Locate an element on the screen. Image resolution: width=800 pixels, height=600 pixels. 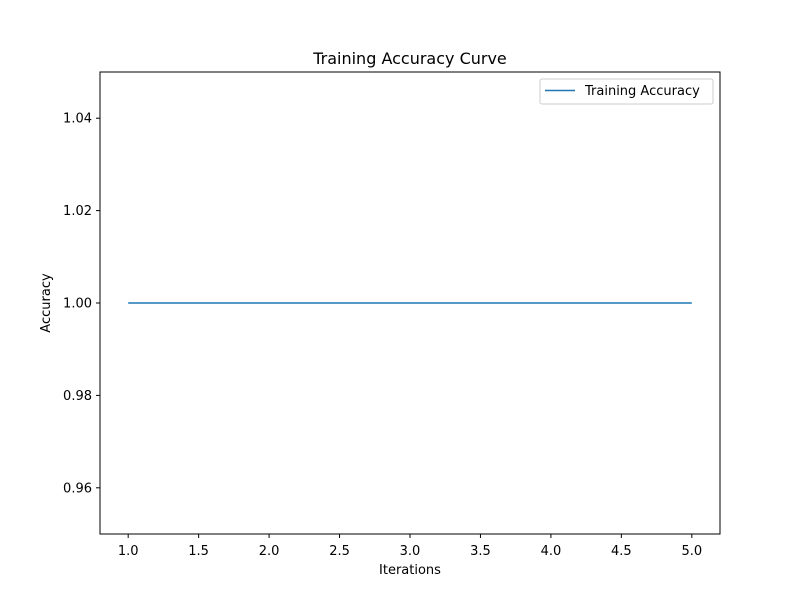
y-tick-label: 1.02 is located at coordinates (77, 211).